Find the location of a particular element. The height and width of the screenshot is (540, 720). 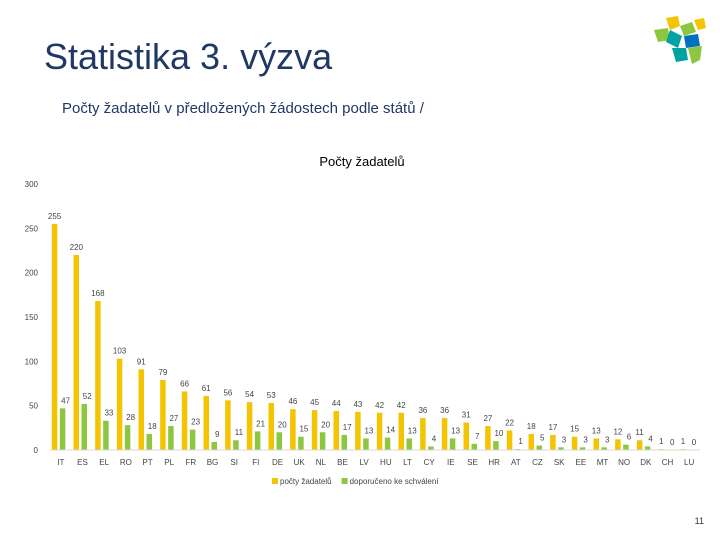

bar-PT-recommended is located at coordinates (149, 442).